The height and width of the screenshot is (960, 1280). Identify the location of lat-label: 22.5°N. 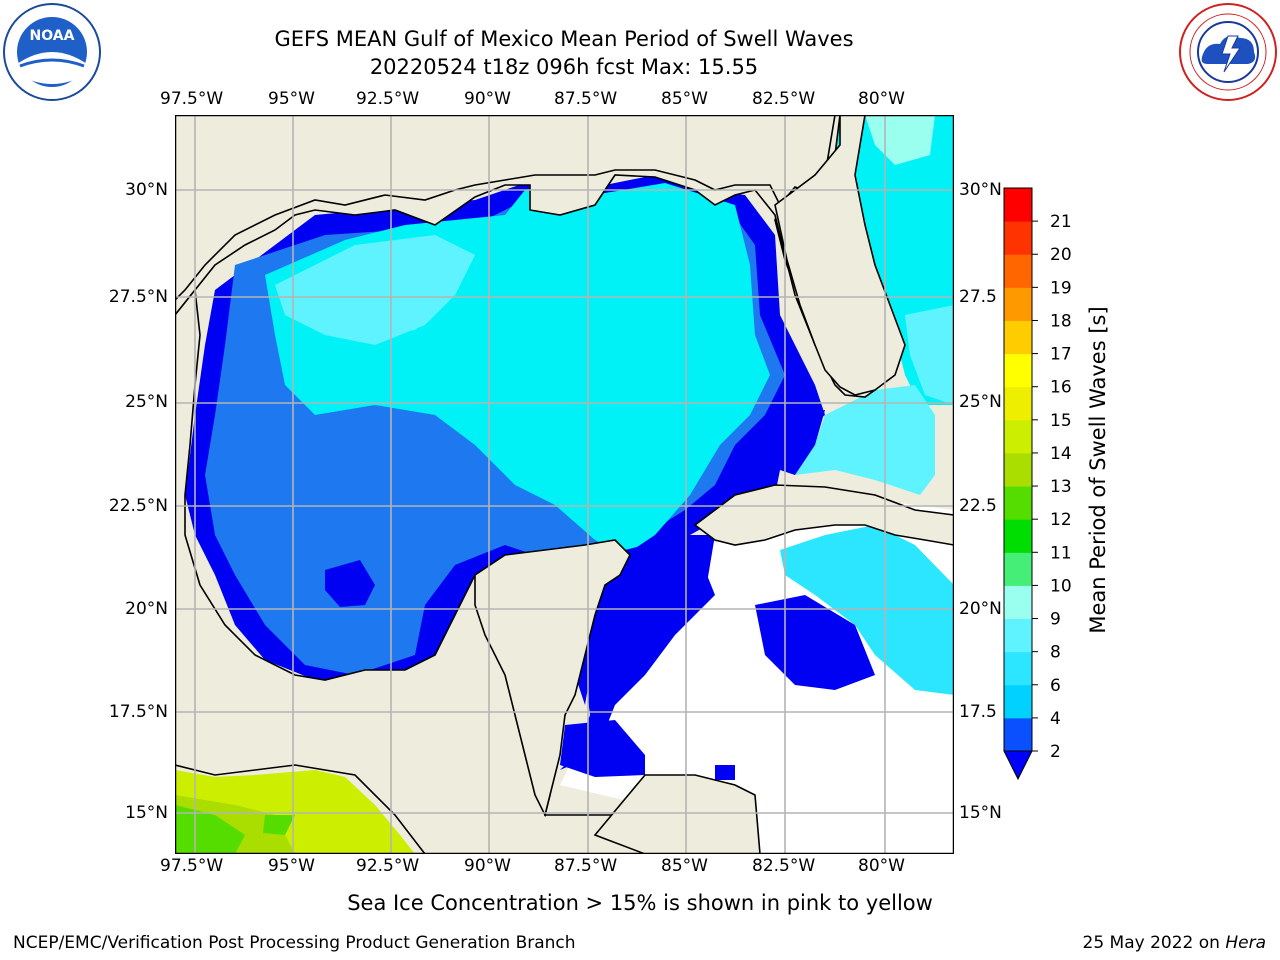
(138, 506).